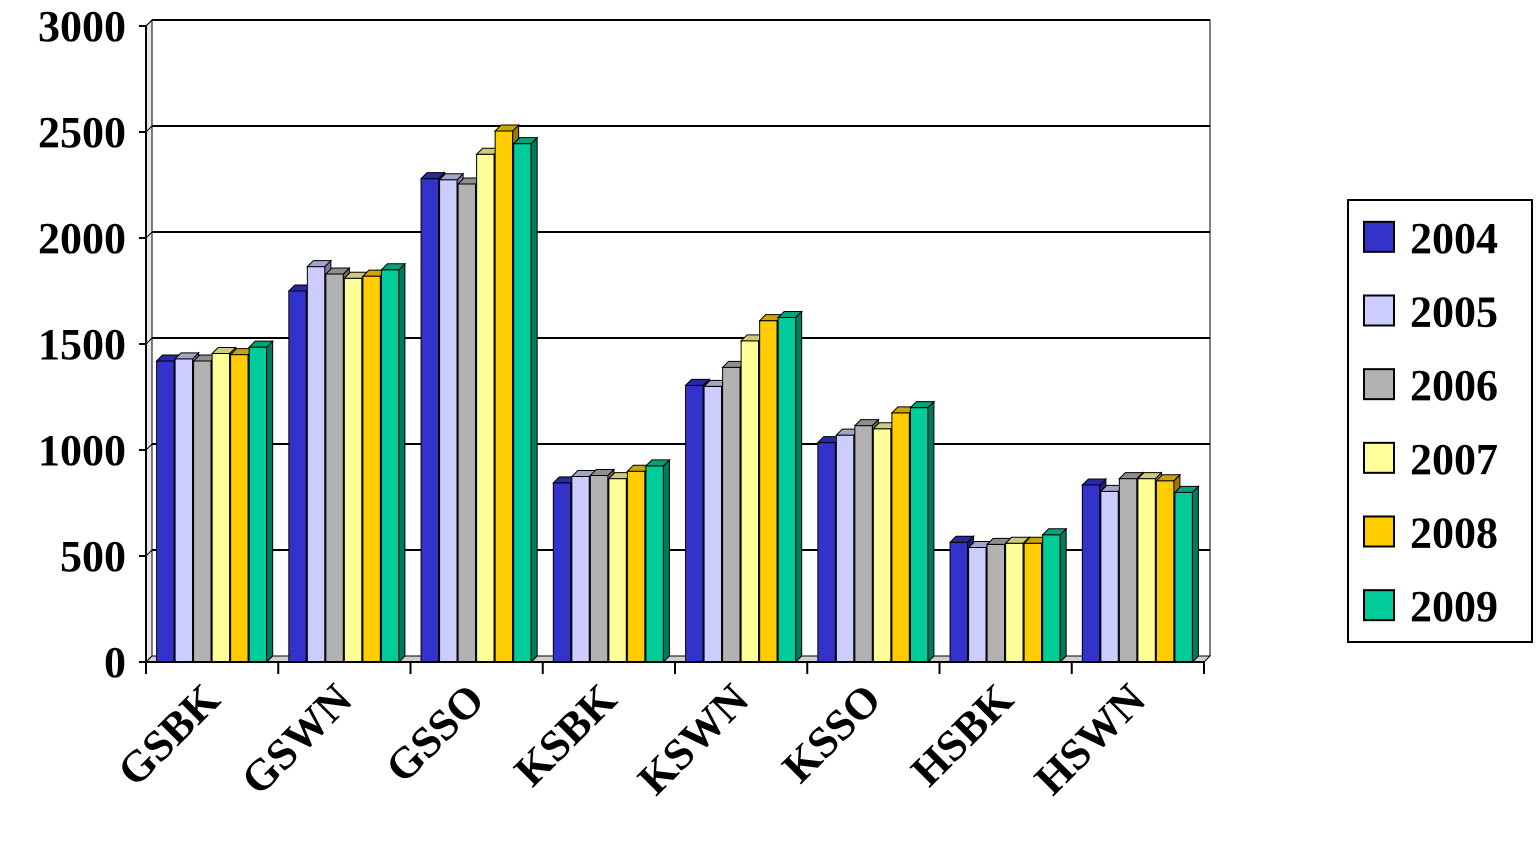 The image size is (1538, 847). Describe the element at coordinates (1454, 533) in the screenshot. I see `legend-label: 2008` at that location.